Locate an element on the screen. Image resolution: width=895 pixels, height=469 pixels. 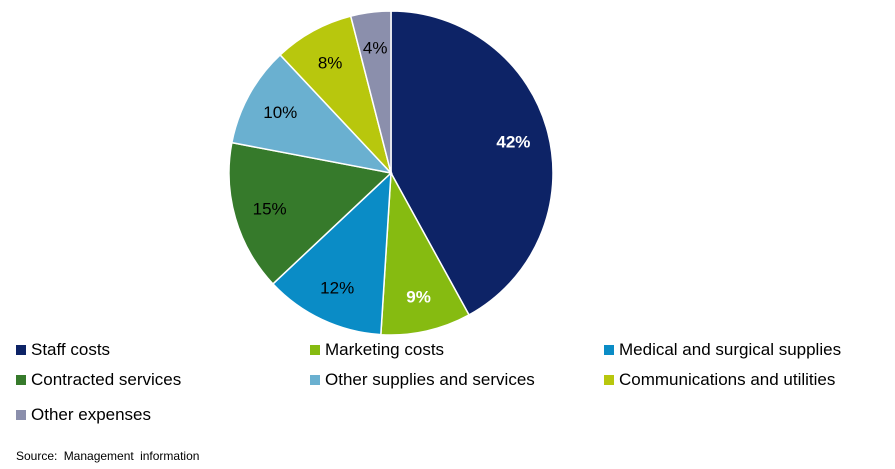
data-label: 9% is located at coordinates (418, 296).